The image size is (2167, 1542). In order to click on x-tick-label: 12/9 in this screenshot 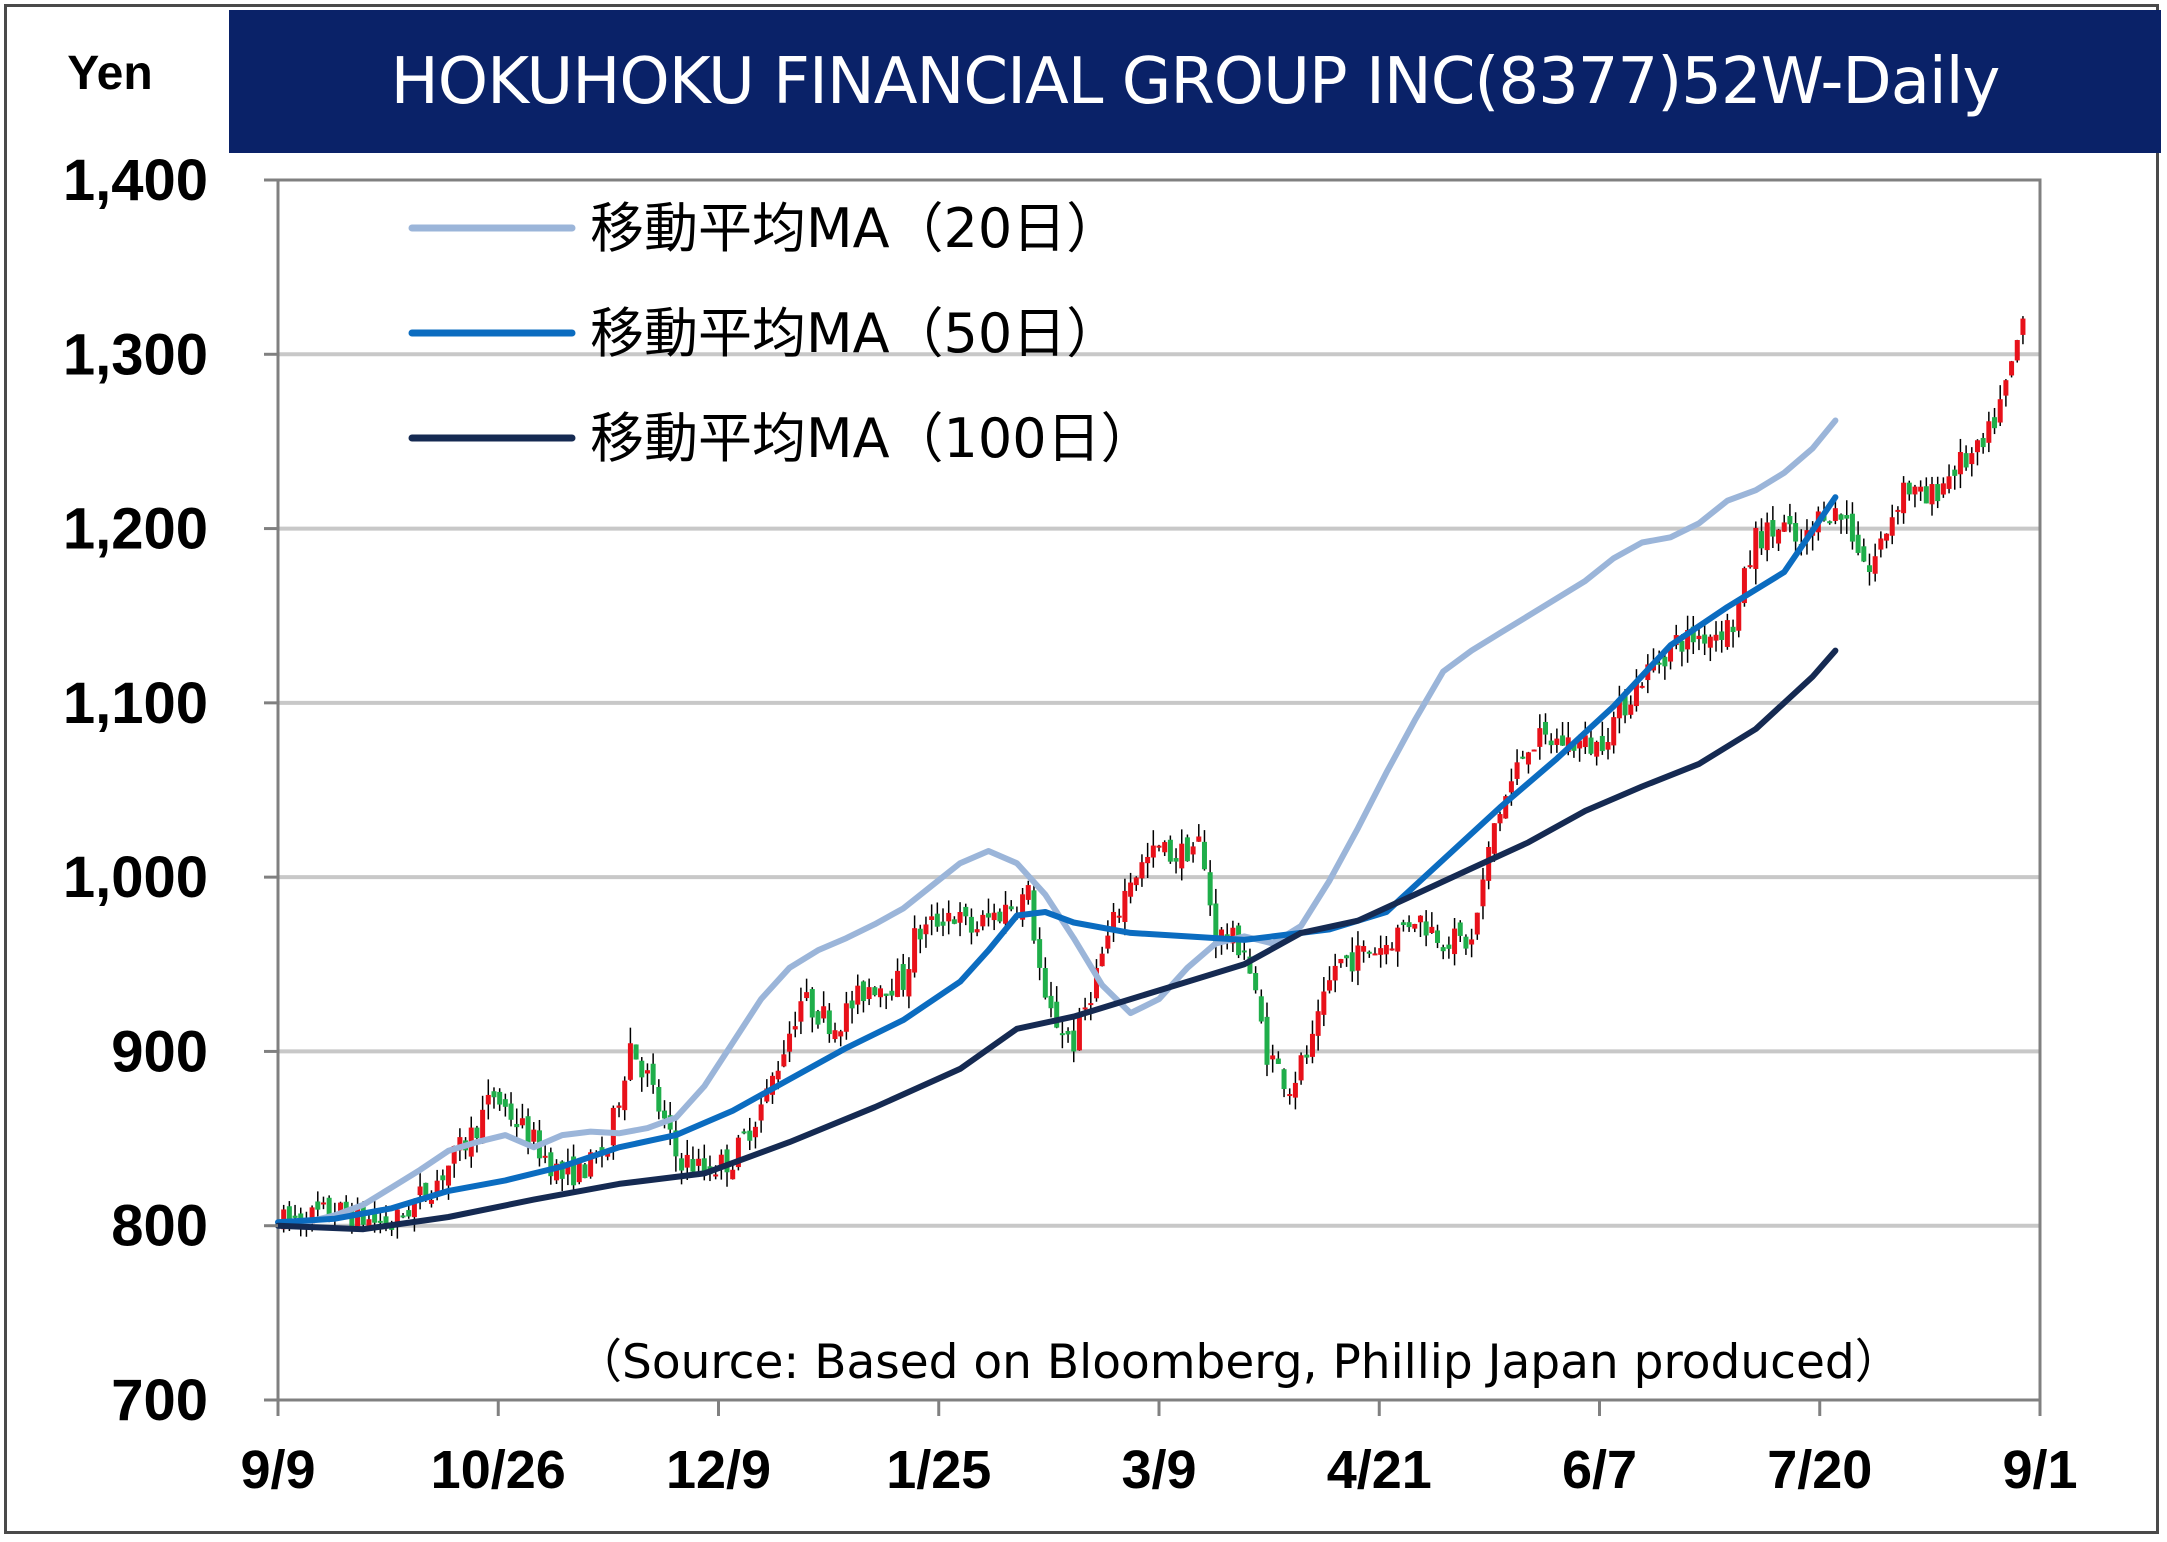, I will do `click(718, 1470)`.